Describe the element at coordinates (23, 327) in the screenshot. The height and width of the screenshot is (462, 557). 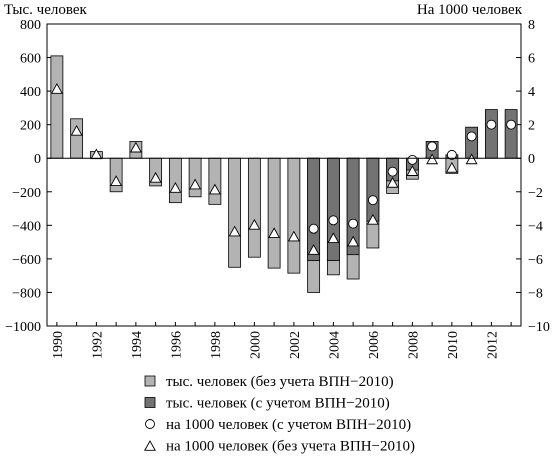
I see `y-left-tick-label: −1000` at that location.